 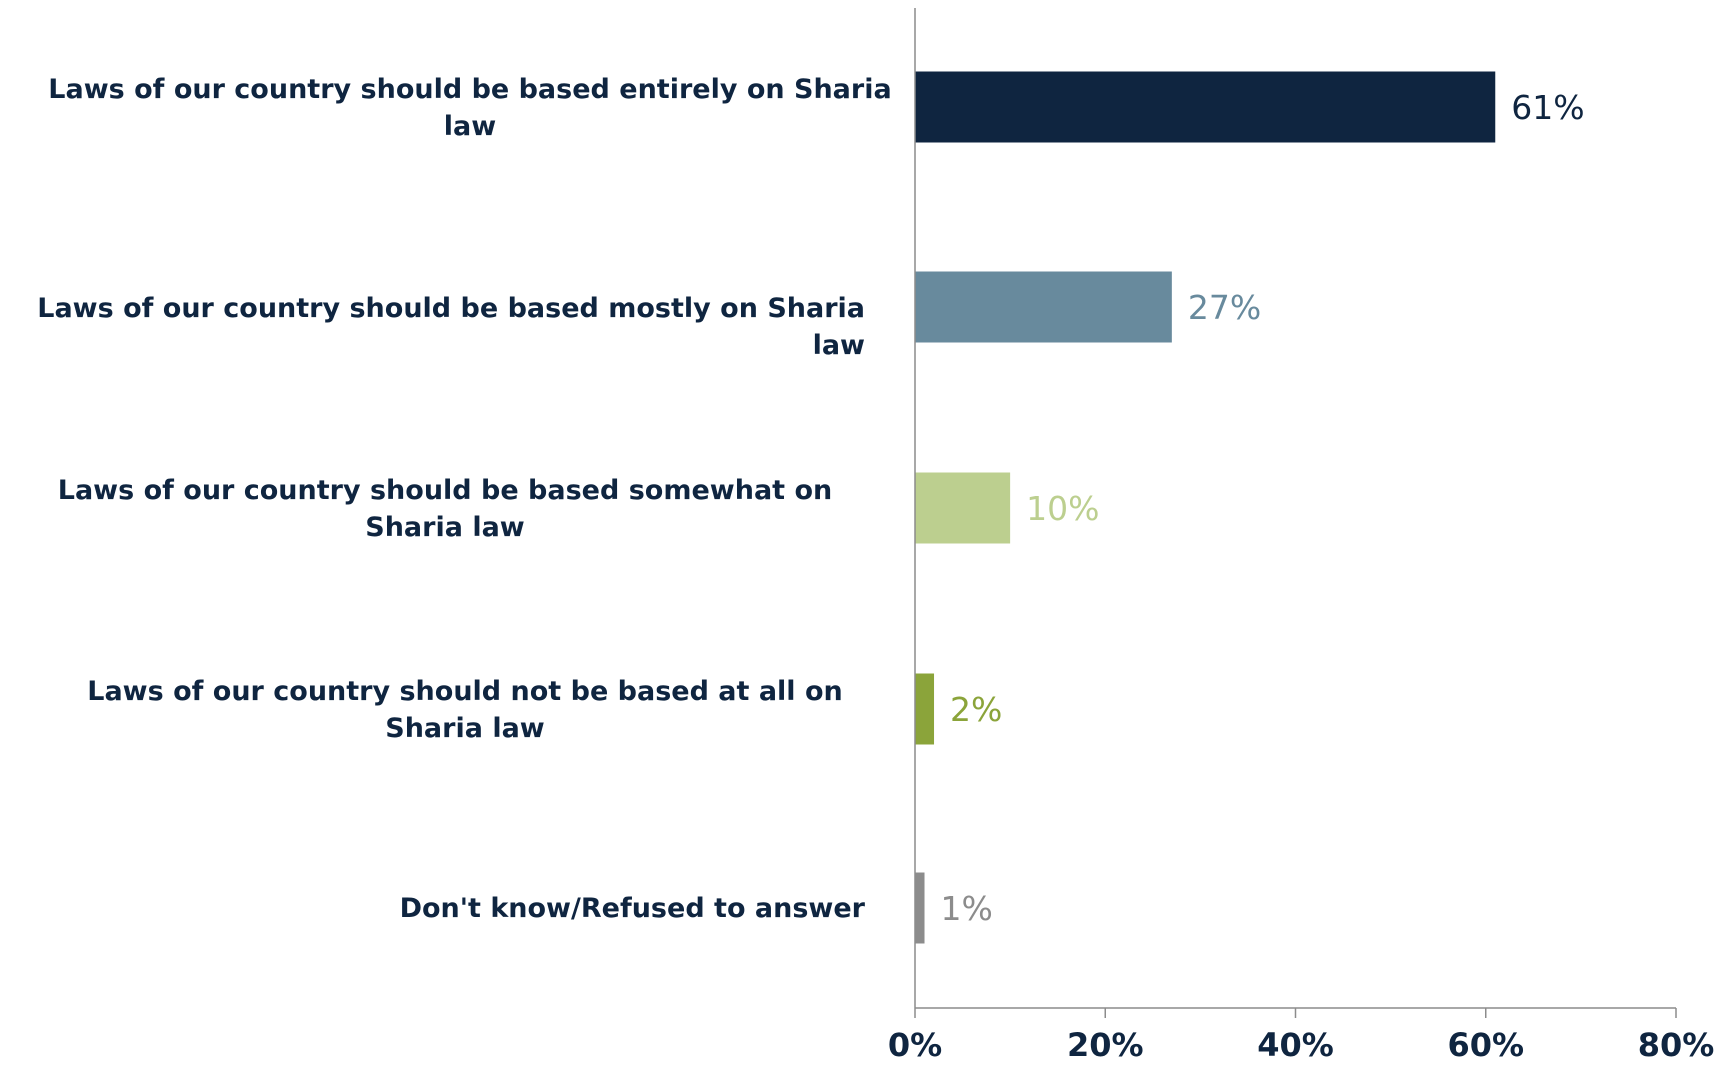 What do you see at coordinates (1105, 1045) in the screenshot?
I see `x-tick-label: 20%` at bounding box center [1105, 1045].